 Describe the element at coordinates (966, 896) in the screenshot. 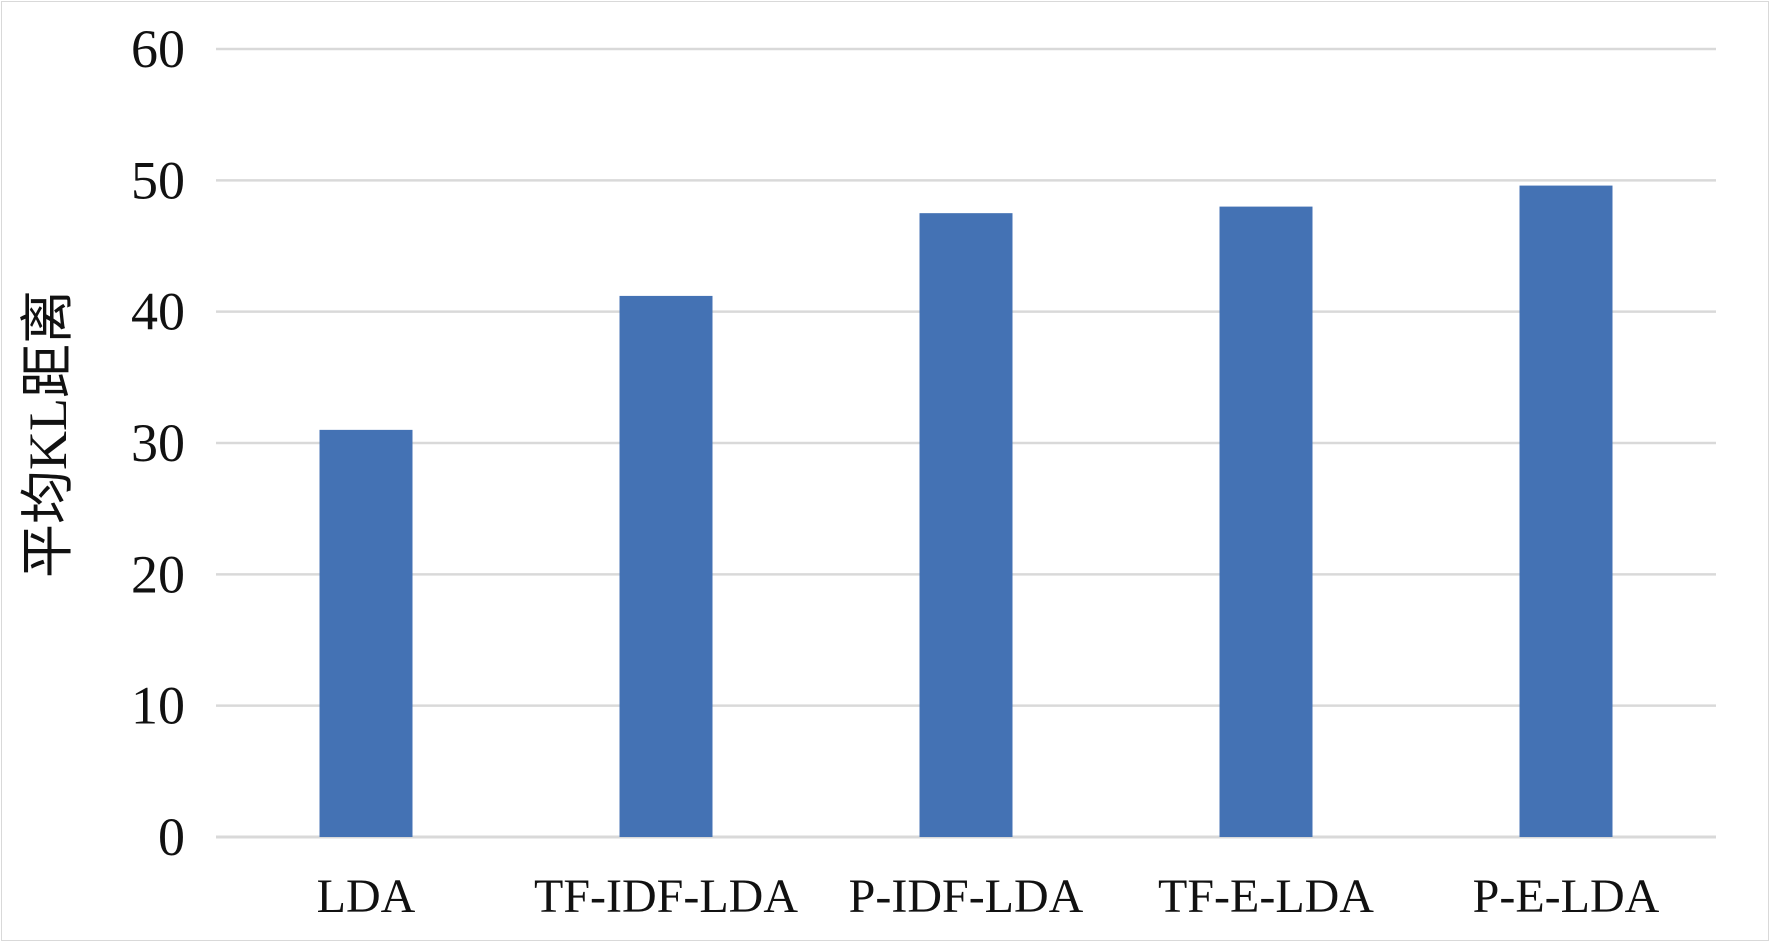

I see `x-tick-label: P-IDF-LDA` at that location.